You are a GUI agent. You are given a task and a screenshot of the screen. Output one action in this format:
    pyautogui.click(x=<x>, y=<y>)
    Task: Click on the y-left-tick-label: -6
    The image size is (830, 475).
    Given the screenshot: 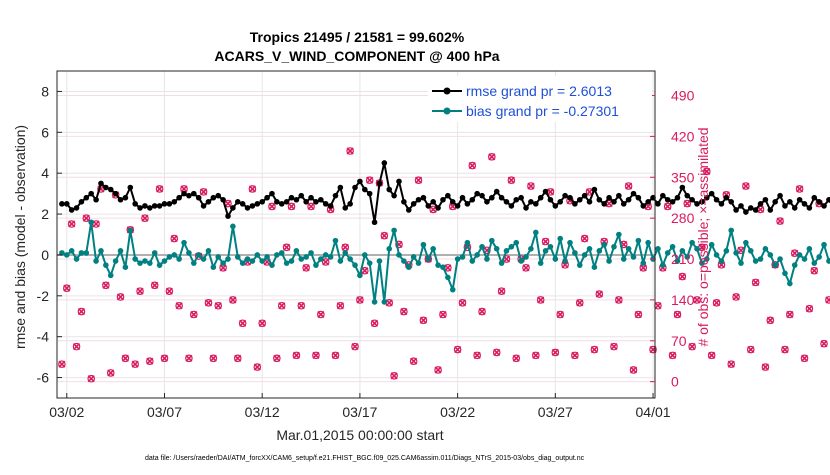 What is the action you would take?
    pyautogui.click(x=43, y=378)
    